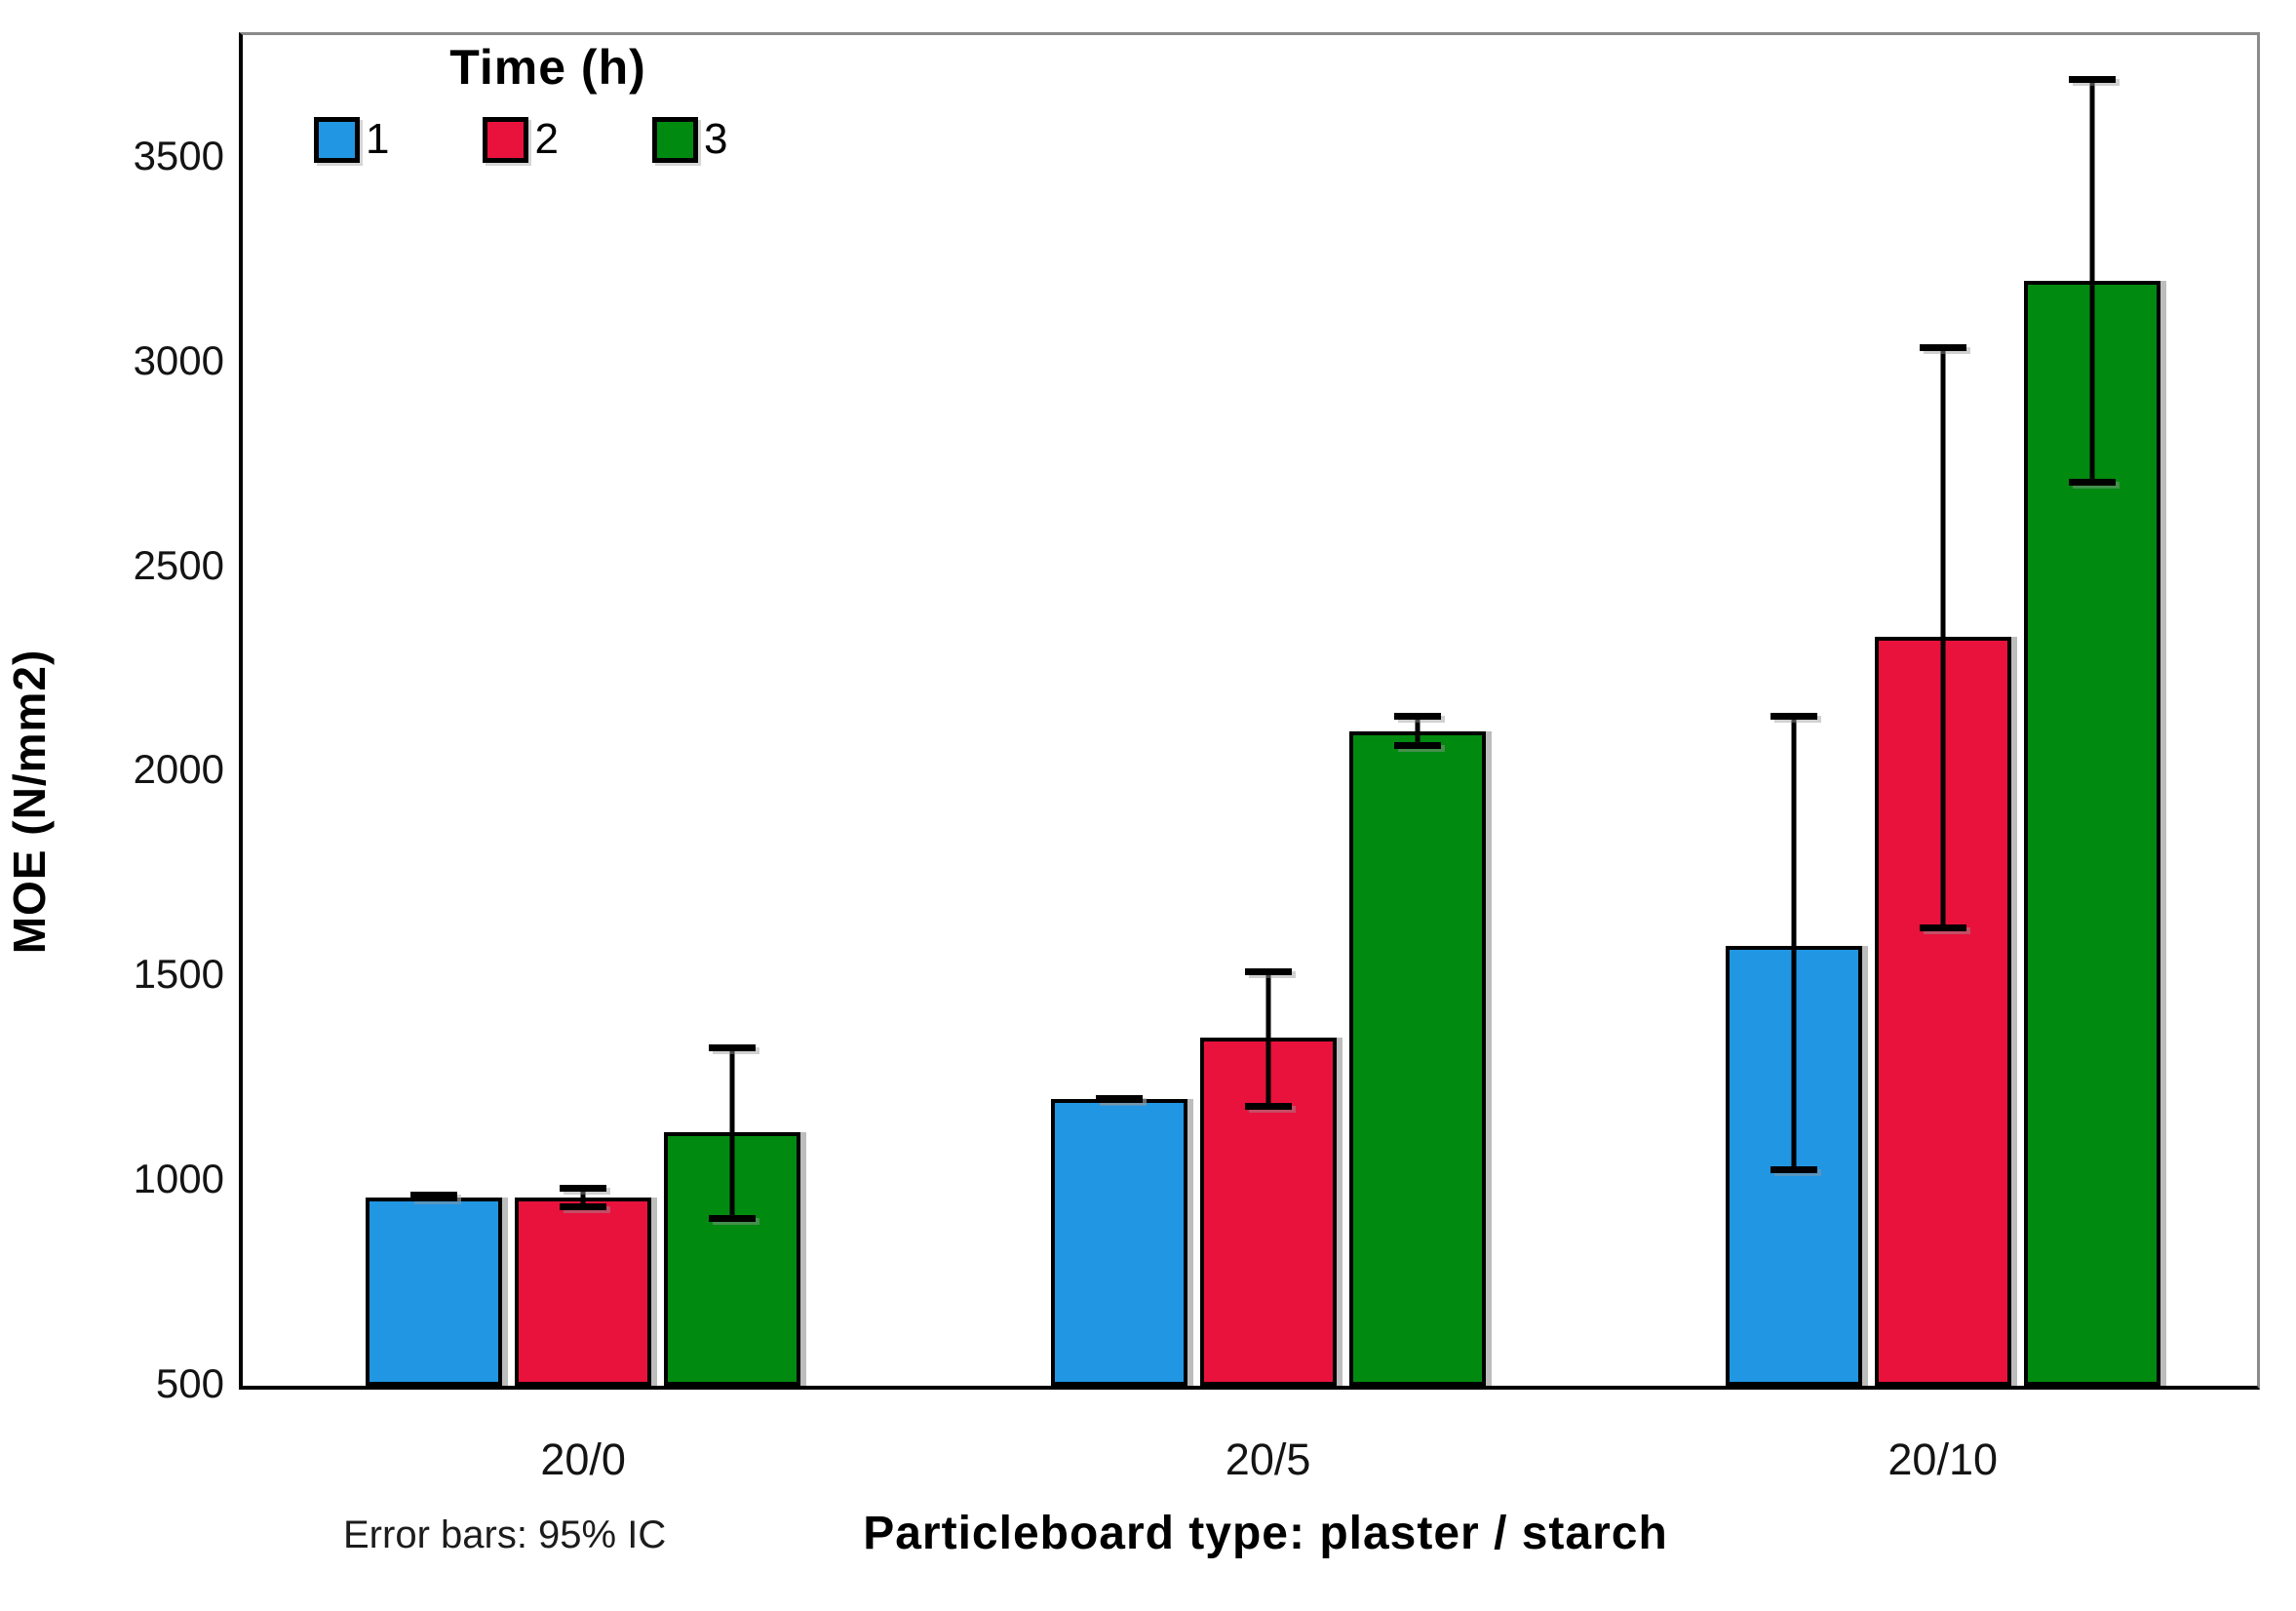  I want to click on y-tick-label-3500: 3500, so click(178, 155).